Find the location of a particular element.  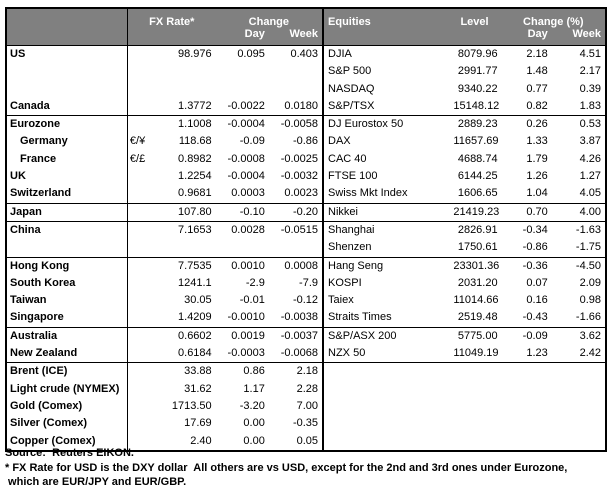

fx-rate-cell: 107.80 is located at coordinates (184, 212).